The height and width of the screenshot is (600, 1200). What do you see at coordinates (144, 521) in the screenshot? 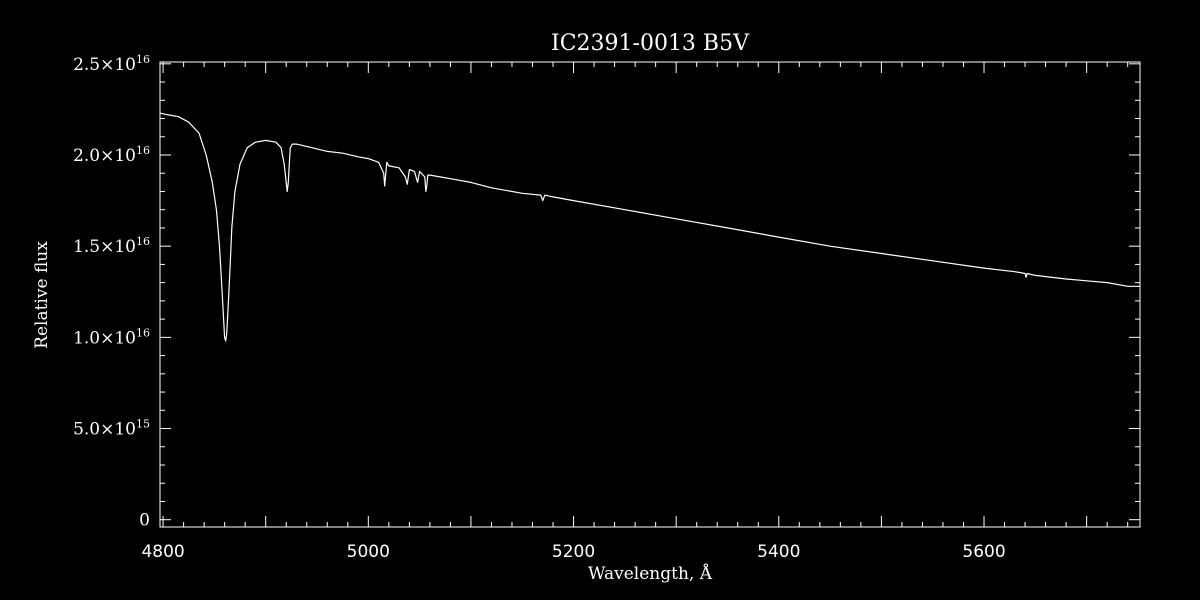
I see `y-tick-label: 0` at bounding box center [144, 521].